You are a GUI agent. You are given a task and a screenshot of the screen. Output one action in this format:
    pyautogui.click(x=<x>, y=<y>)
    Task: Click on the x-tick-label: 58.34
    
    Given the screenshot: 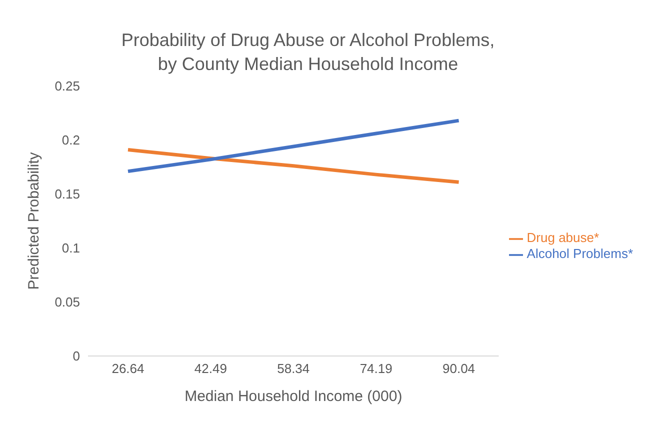 What is the action you would take?
    pyautogui.click(x=293, y=368)
    